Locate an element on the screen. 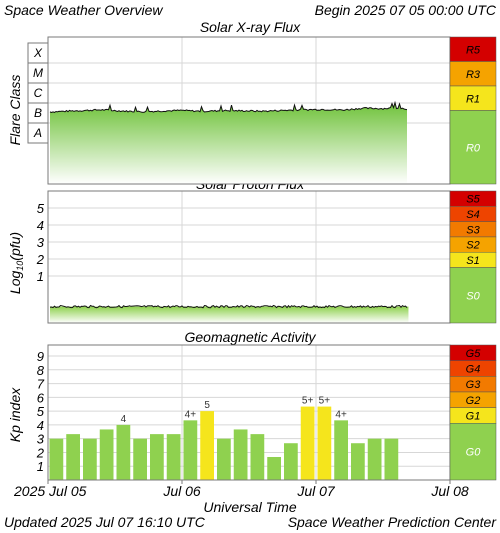 Image resolution: width=500 pixels, height=533 pixels. s-scale-s0 is located at coordinates (473, 295).